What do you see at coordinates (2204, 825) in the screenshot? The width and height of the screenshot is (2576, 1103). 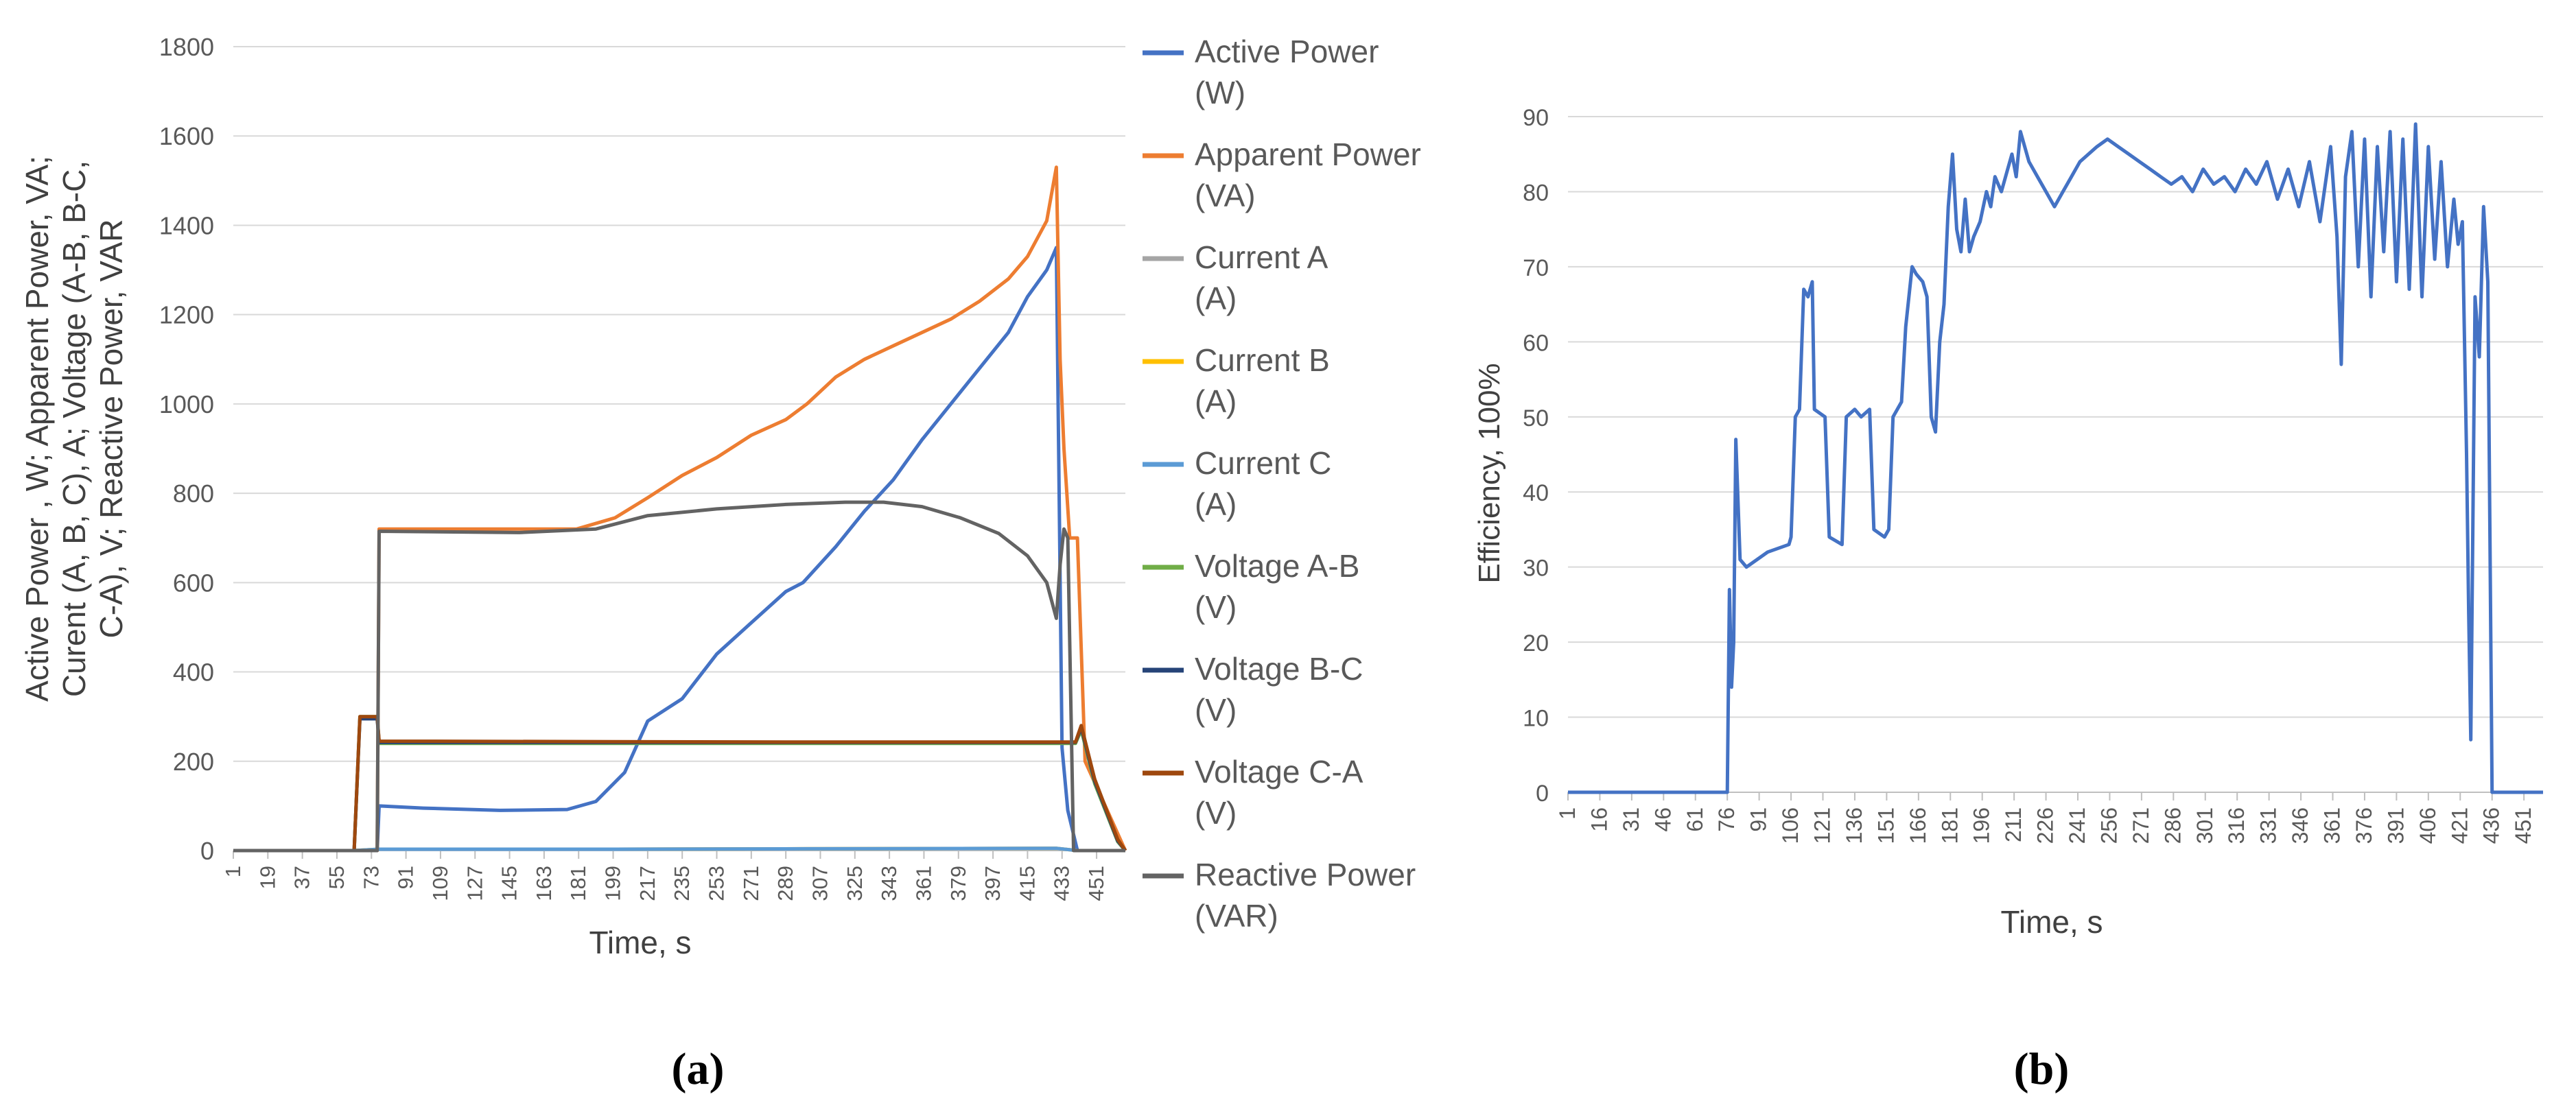 I see `x-tick-label: 301` at bounding box center [2204, 825].